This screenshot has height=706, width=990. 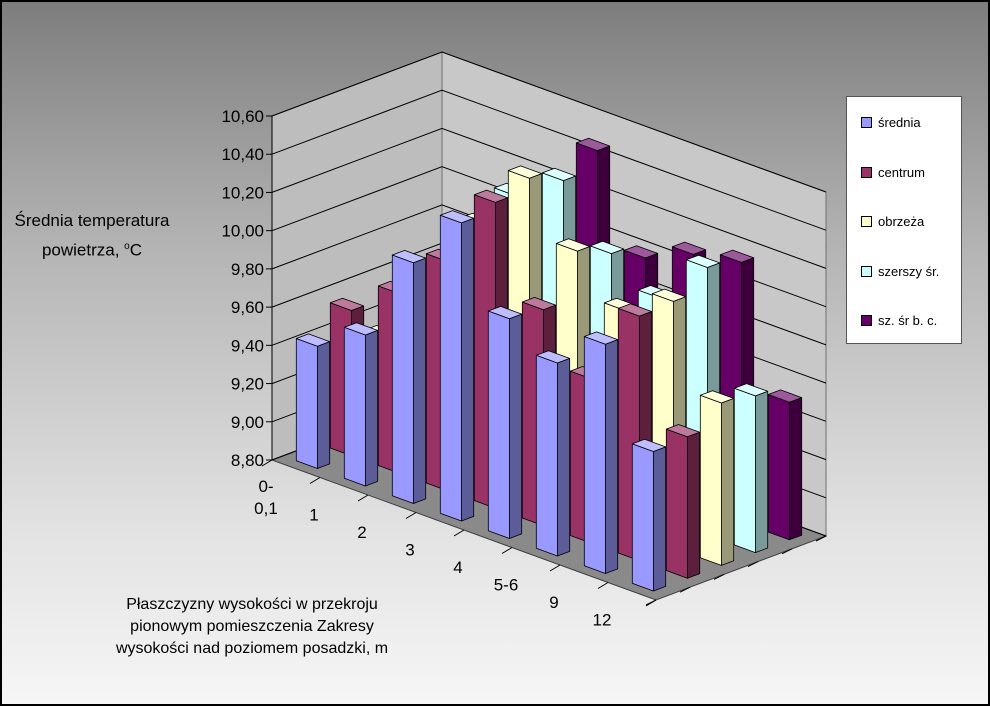 What do you see at coordinates (247, 345) in the screenshot?
I see `y-tick-label: 9,40` at bounding box center [247, 345].